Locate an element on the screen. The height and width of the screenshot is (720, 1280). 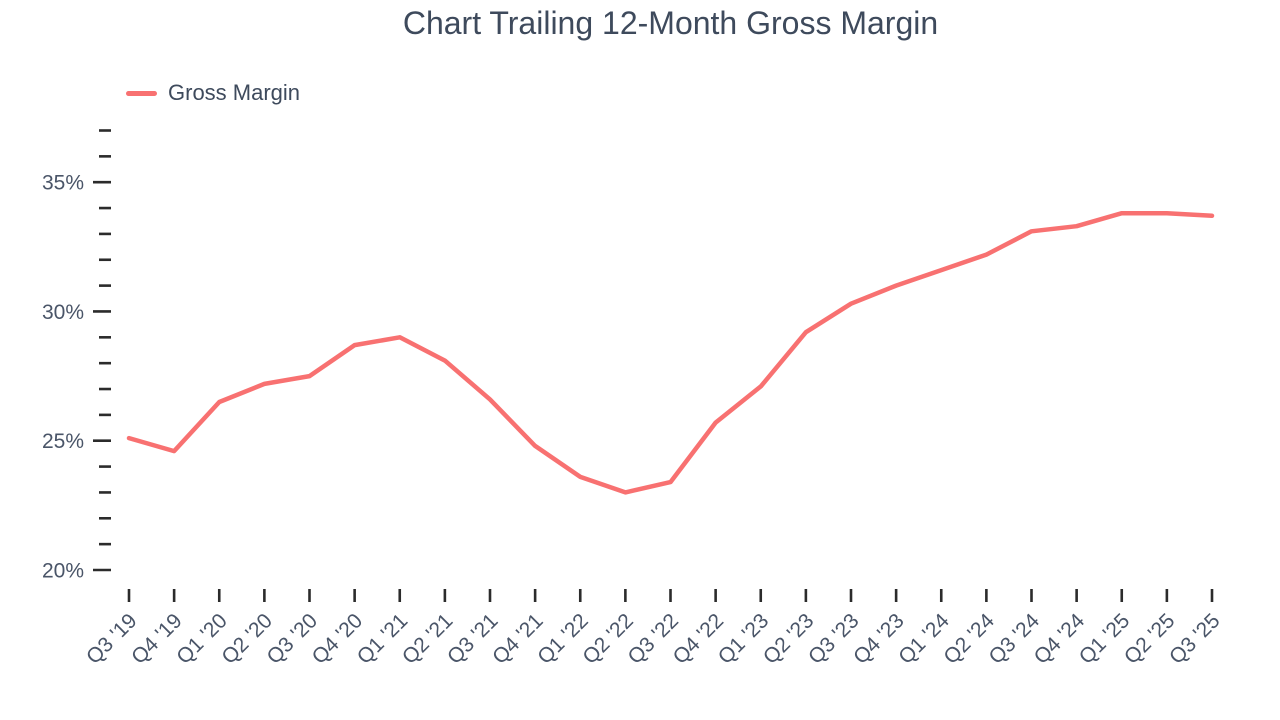
x-axis-label: Q2 '21 is located at coordinates (428, 639).